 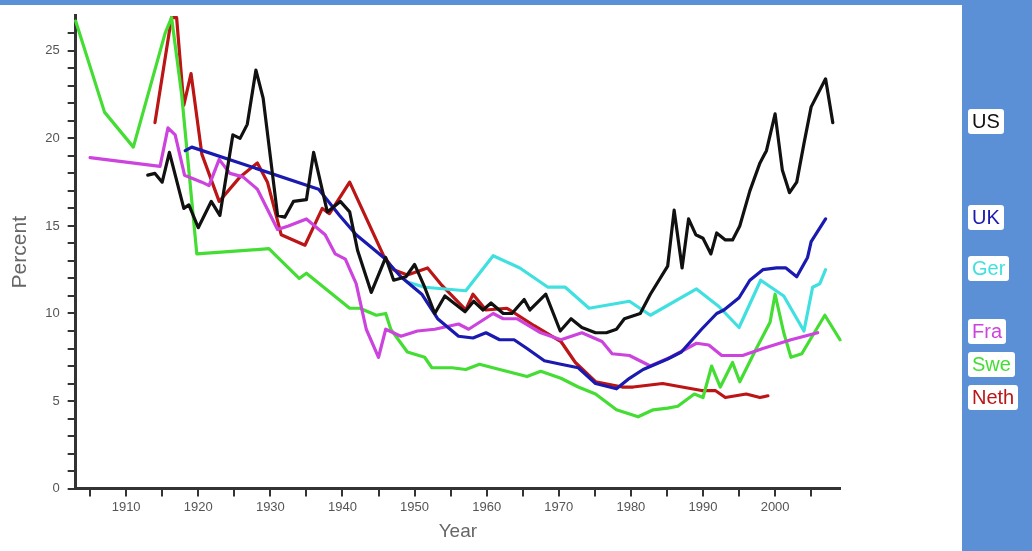 What do you see at coordinates (126, 506) in the screenshot?
I see `x-tick-label: 1910` at bounding box center [126, 506].